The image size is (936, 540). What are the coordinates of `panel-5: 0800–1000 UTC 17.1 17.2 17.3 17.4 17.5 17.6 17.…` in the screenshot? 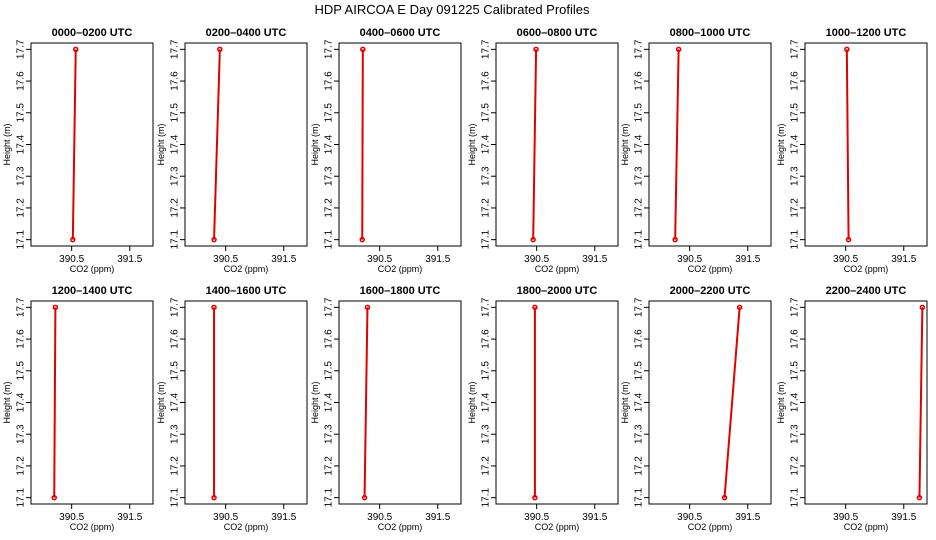 It's located at (696, 150).